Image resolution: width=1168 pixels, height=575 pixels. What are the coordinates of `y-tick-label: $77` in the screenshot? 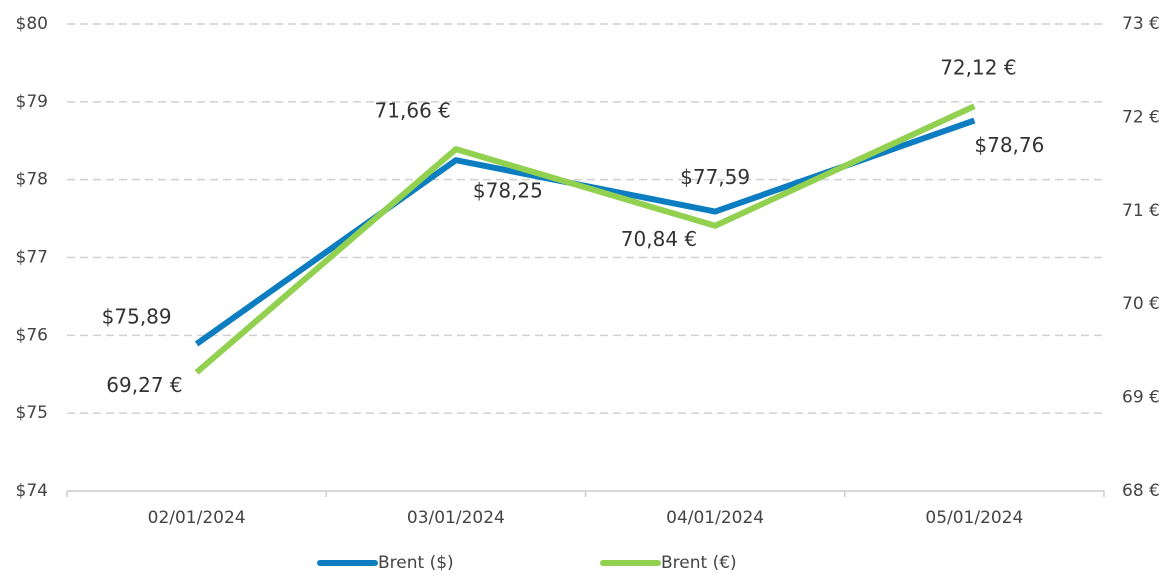 It's located at (32, 258).